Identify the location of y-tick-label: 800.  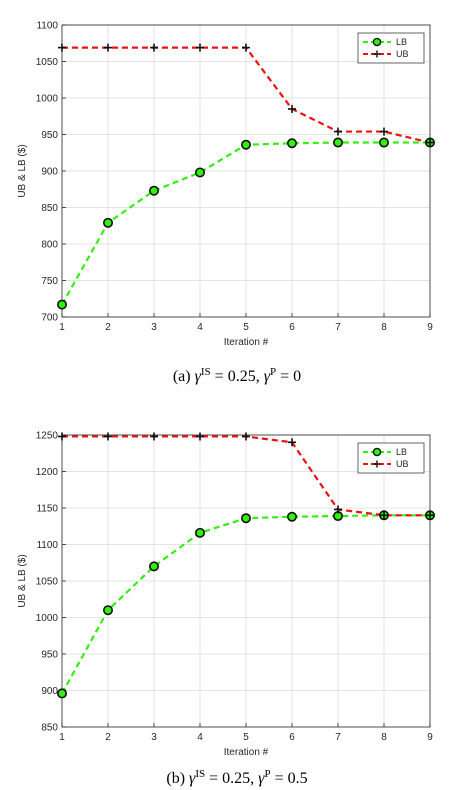
(49, 245).